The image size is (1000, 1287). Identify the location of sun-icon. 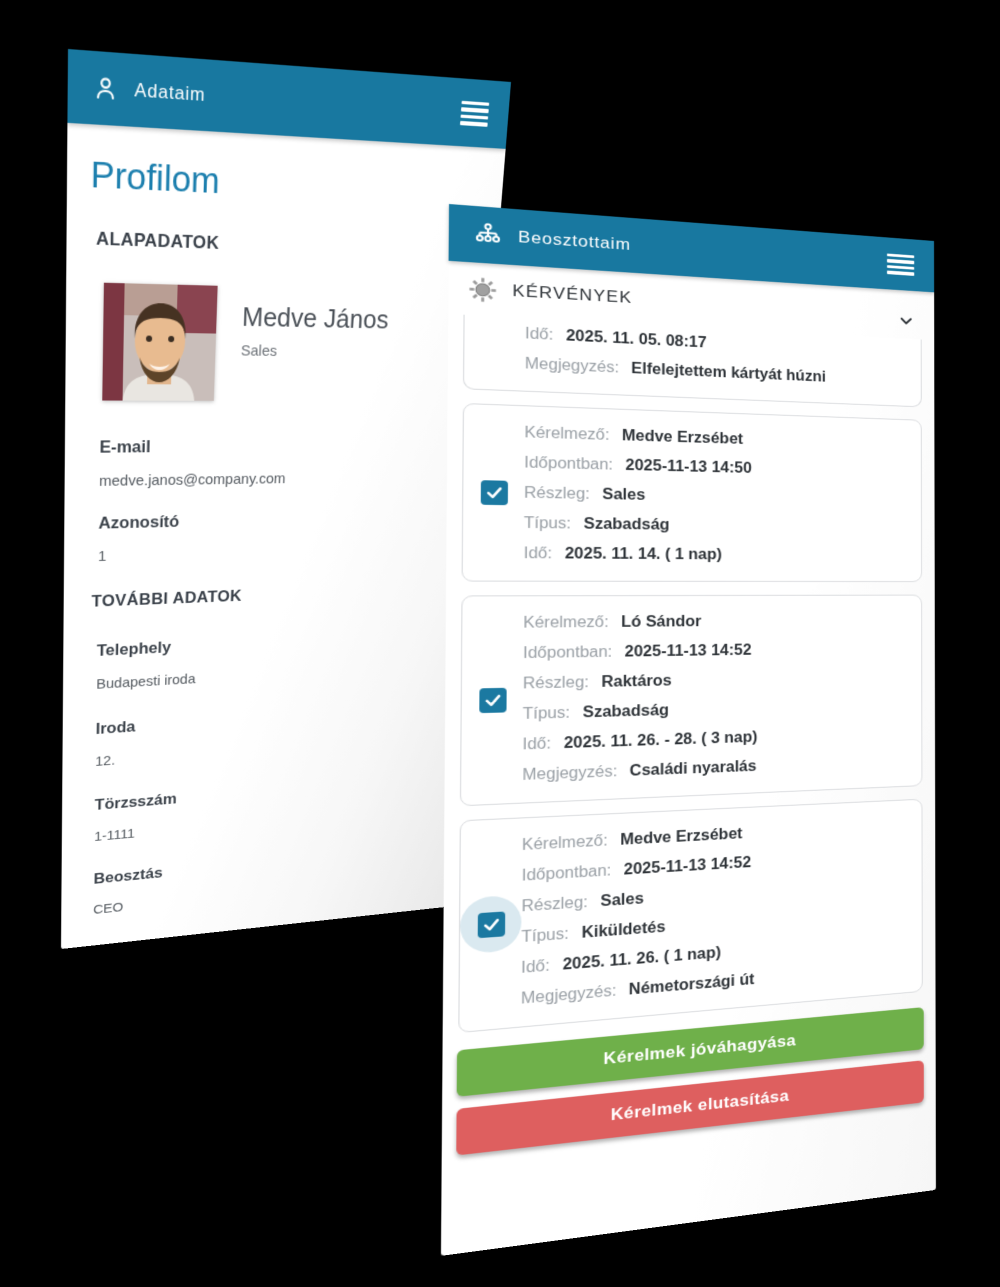
(482, 289).